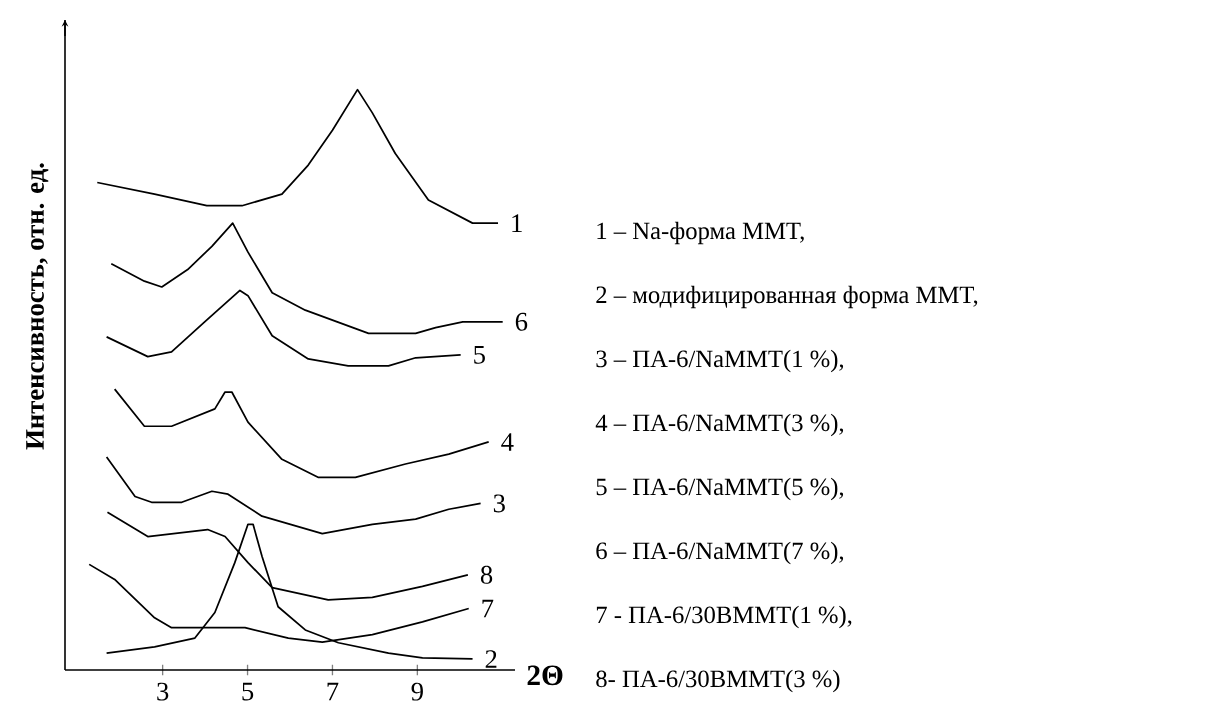 Image resolution: width=1211 pixels, height=708 pixels. Describe the element at coordinates (37, 306) in the screenshot. I see `y-axis-title: Интенсивность, отн. ед.` at that location.